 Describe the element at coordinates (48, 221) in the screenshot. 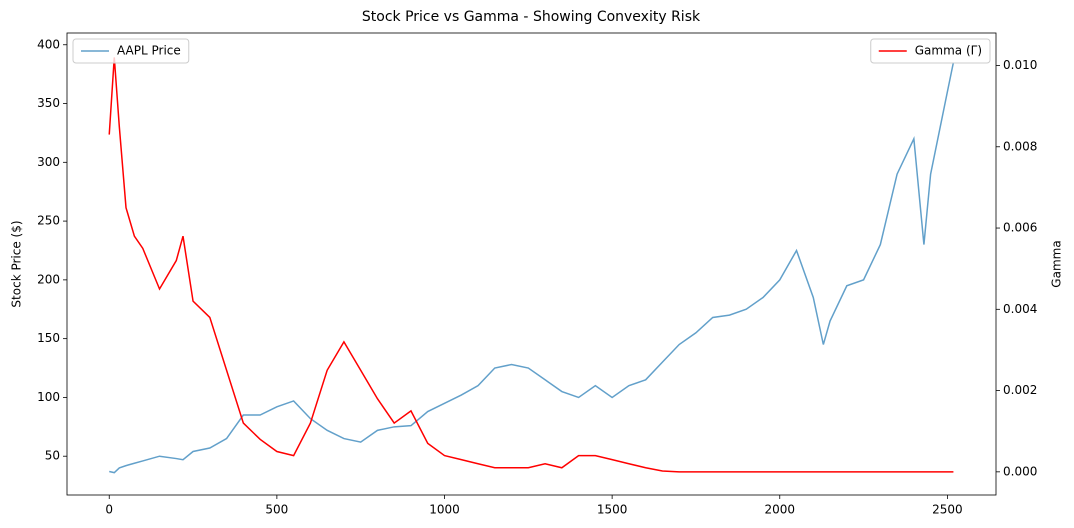

I see `y-tick-label: 250` at that location.